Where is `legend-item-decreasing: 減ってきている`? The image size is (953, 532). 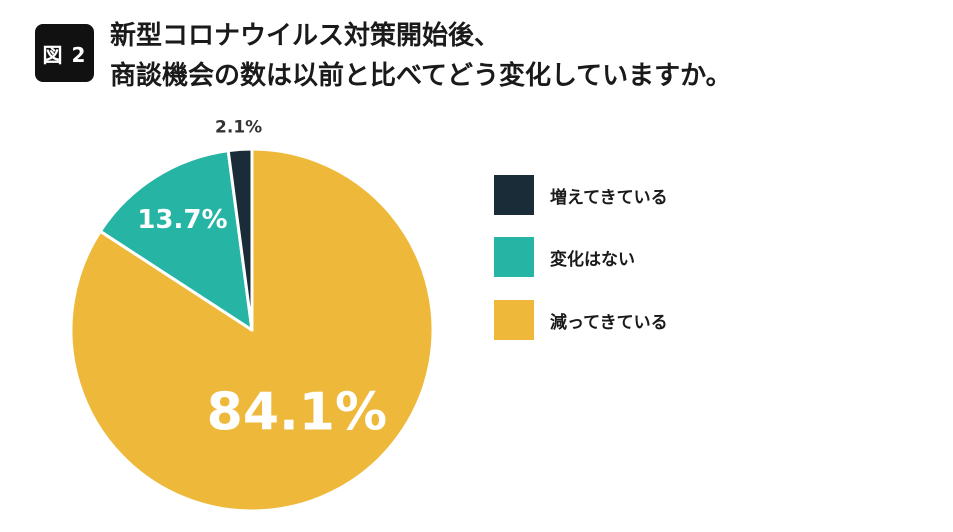
legend-item-decreasing: 減ってきている is located at coordinates (581, 320).